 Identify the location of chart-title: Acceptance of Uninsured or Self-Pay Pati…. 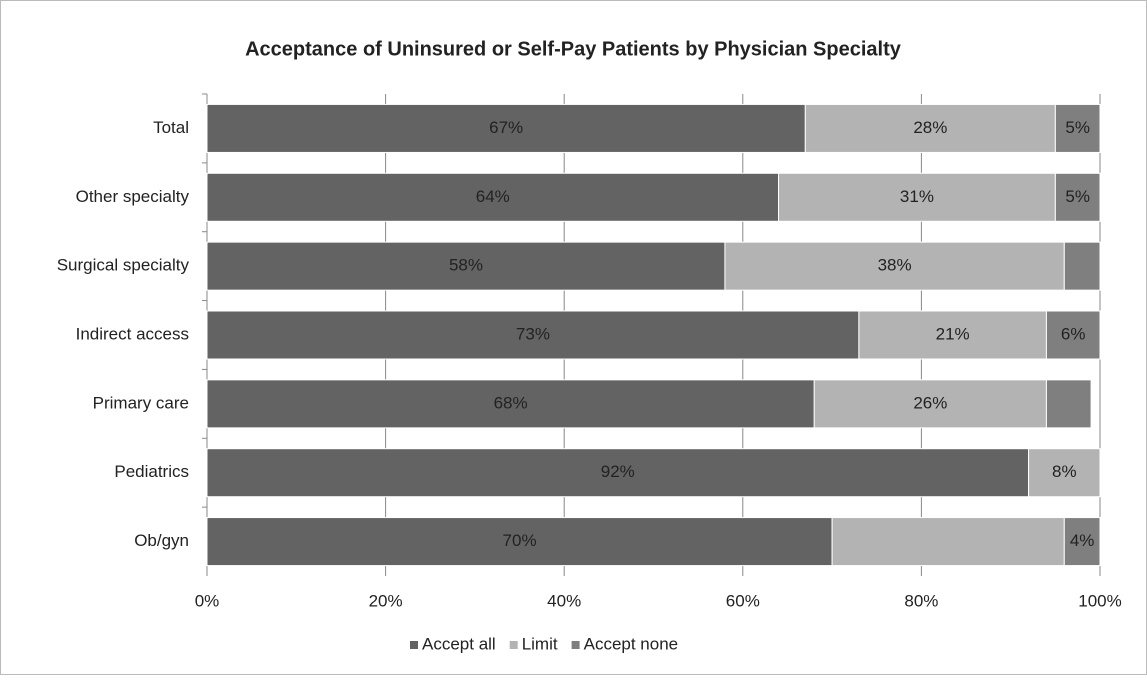
(573, 49).